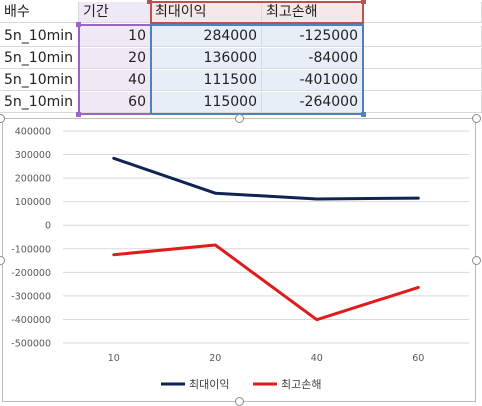 Image resolution: width=482 pixels, height=406 pixels. Describe the element at coordinates (31, 296) in the screenshot. I see `y-tick-label: -300000` at that location.